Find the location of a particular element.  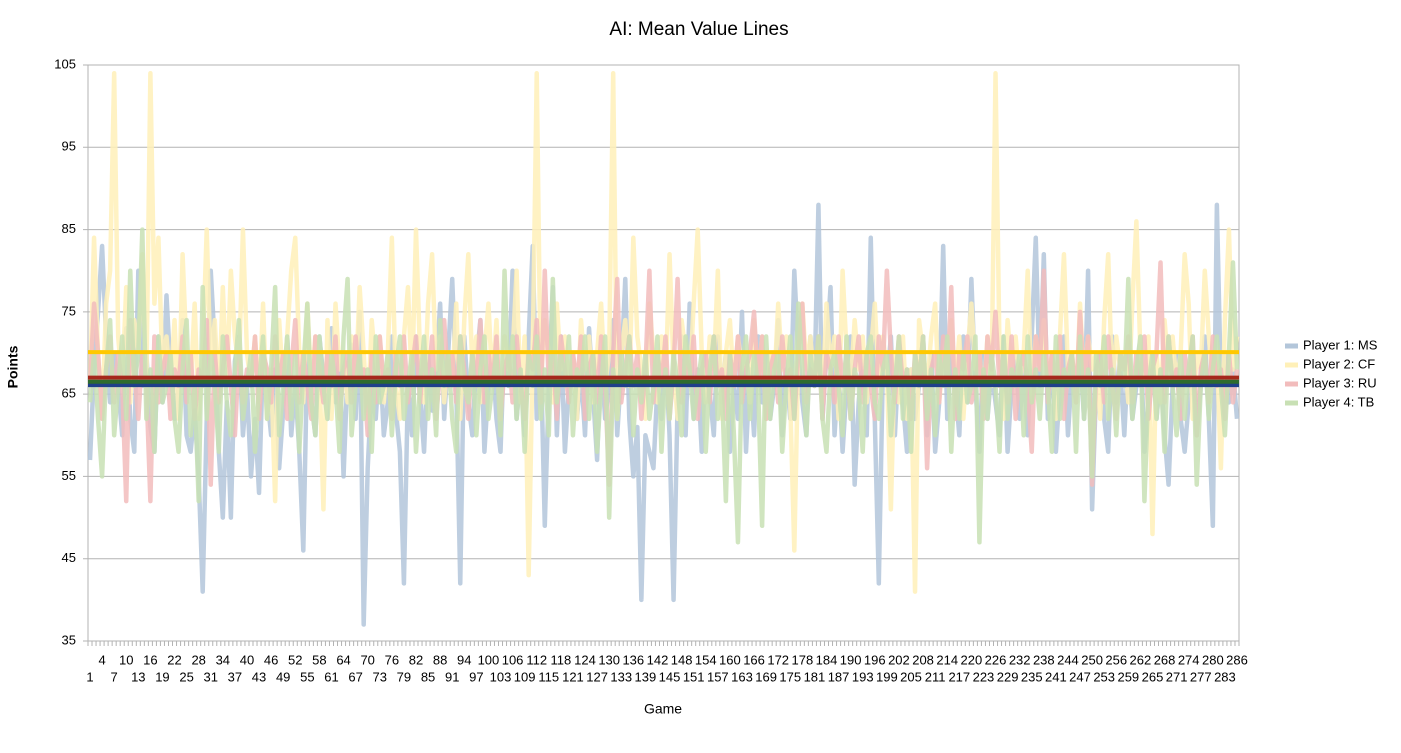

x-tick-label: 241 is located at coordinates (1056, 676).